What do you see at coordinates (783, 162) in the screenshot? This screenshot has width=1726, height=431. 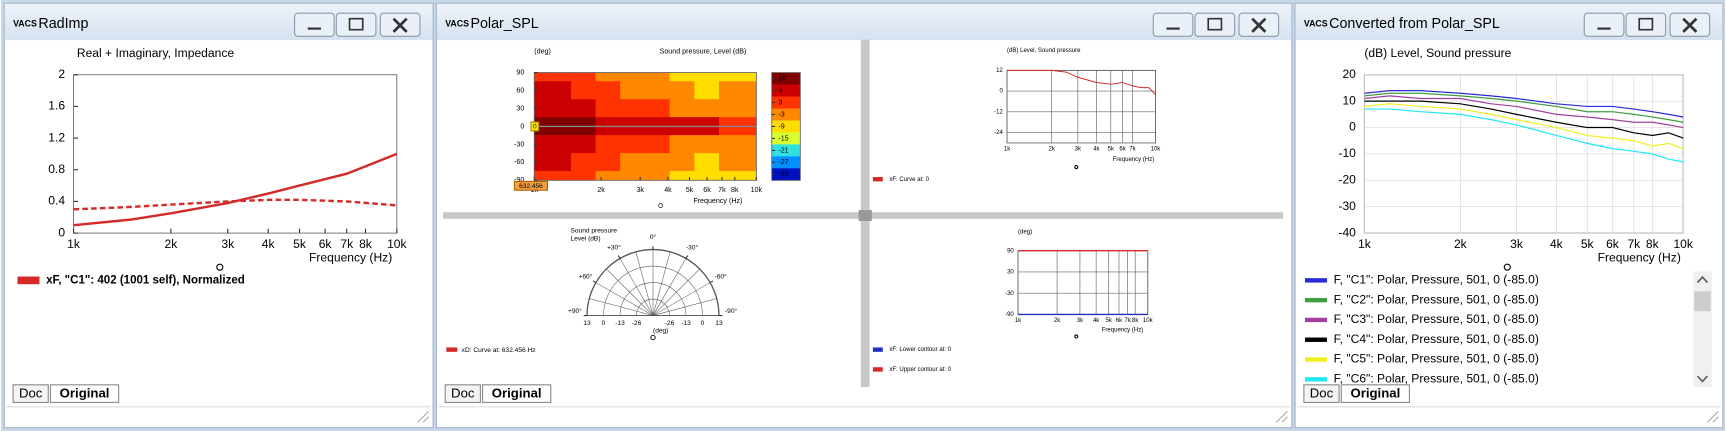 I see `colorbar-label: -27` at bounding box center [783, 162].